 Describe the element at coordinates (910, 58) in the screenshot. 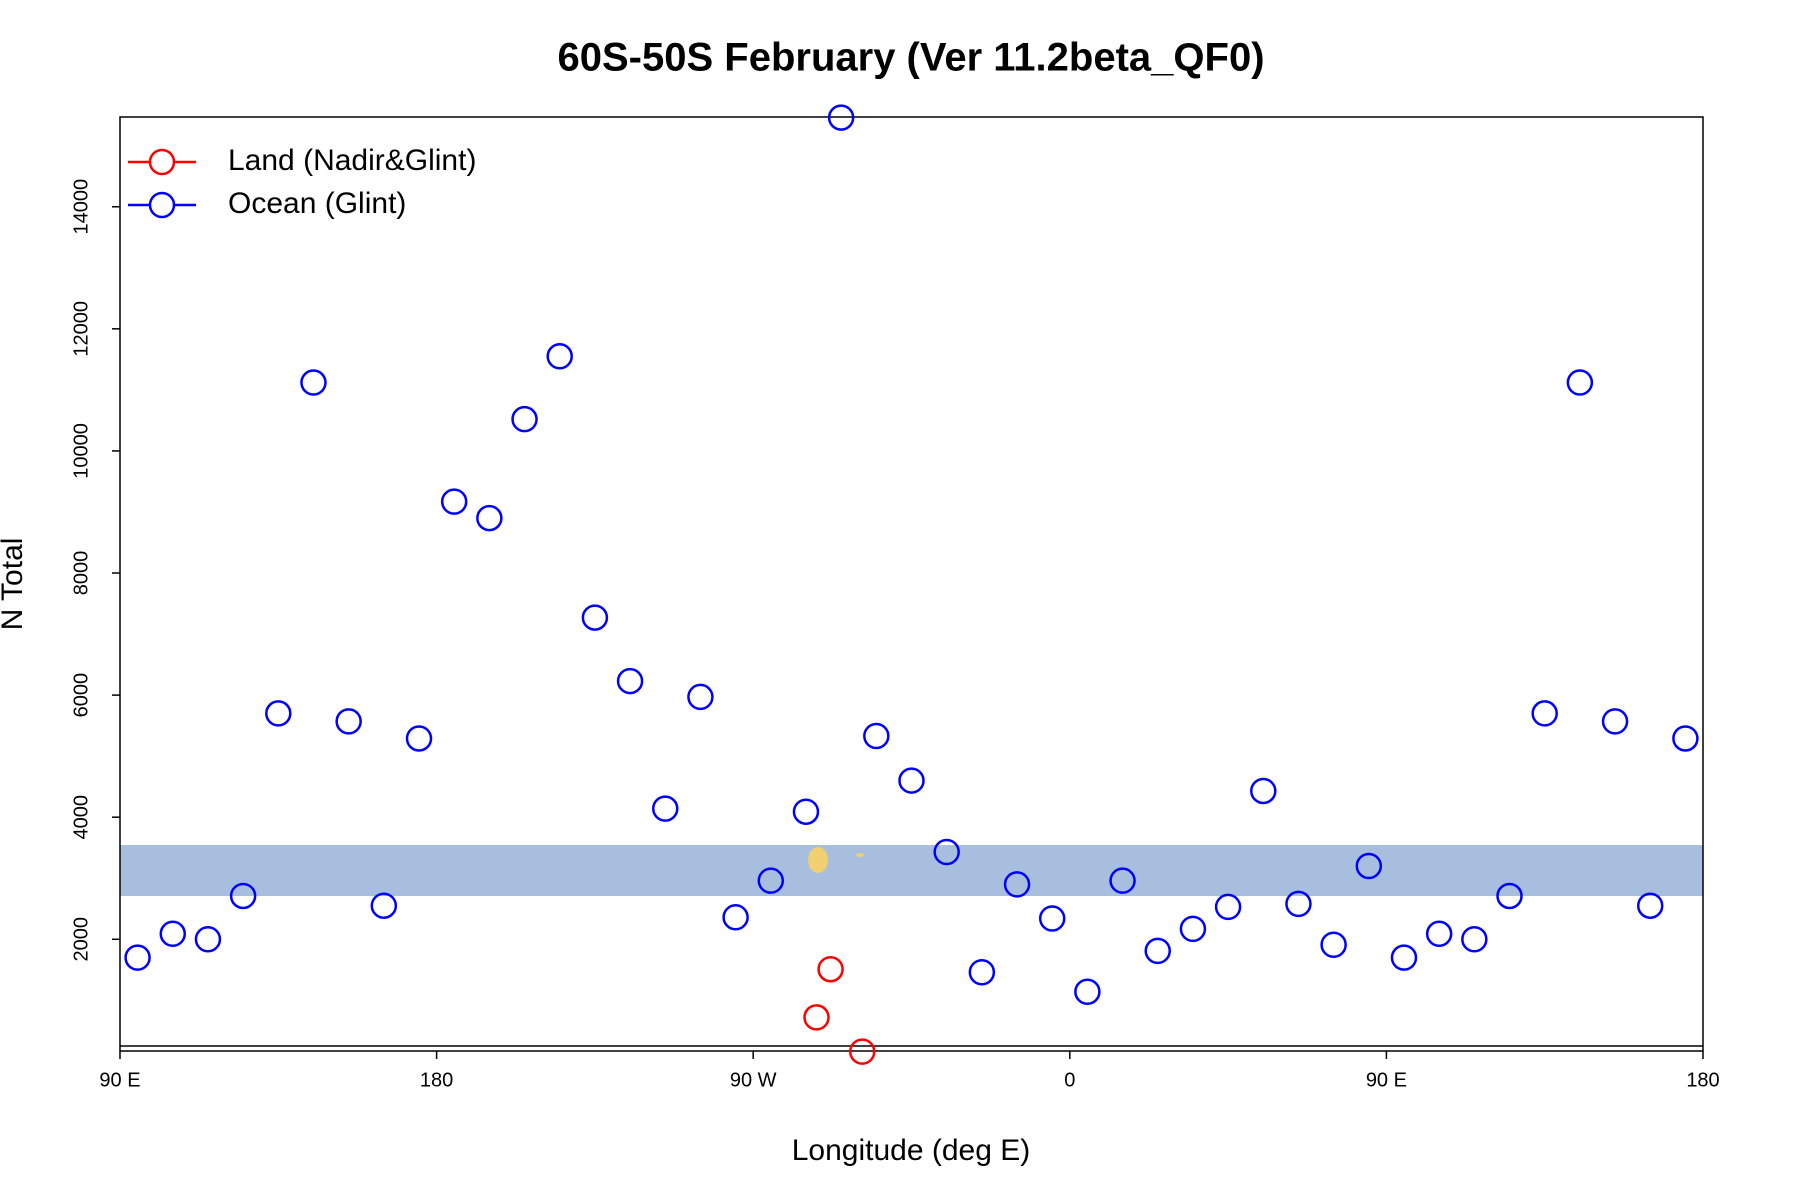

I see `chart-title: 60S-50S February (Ver 11.2beta_QF0)` at that location.